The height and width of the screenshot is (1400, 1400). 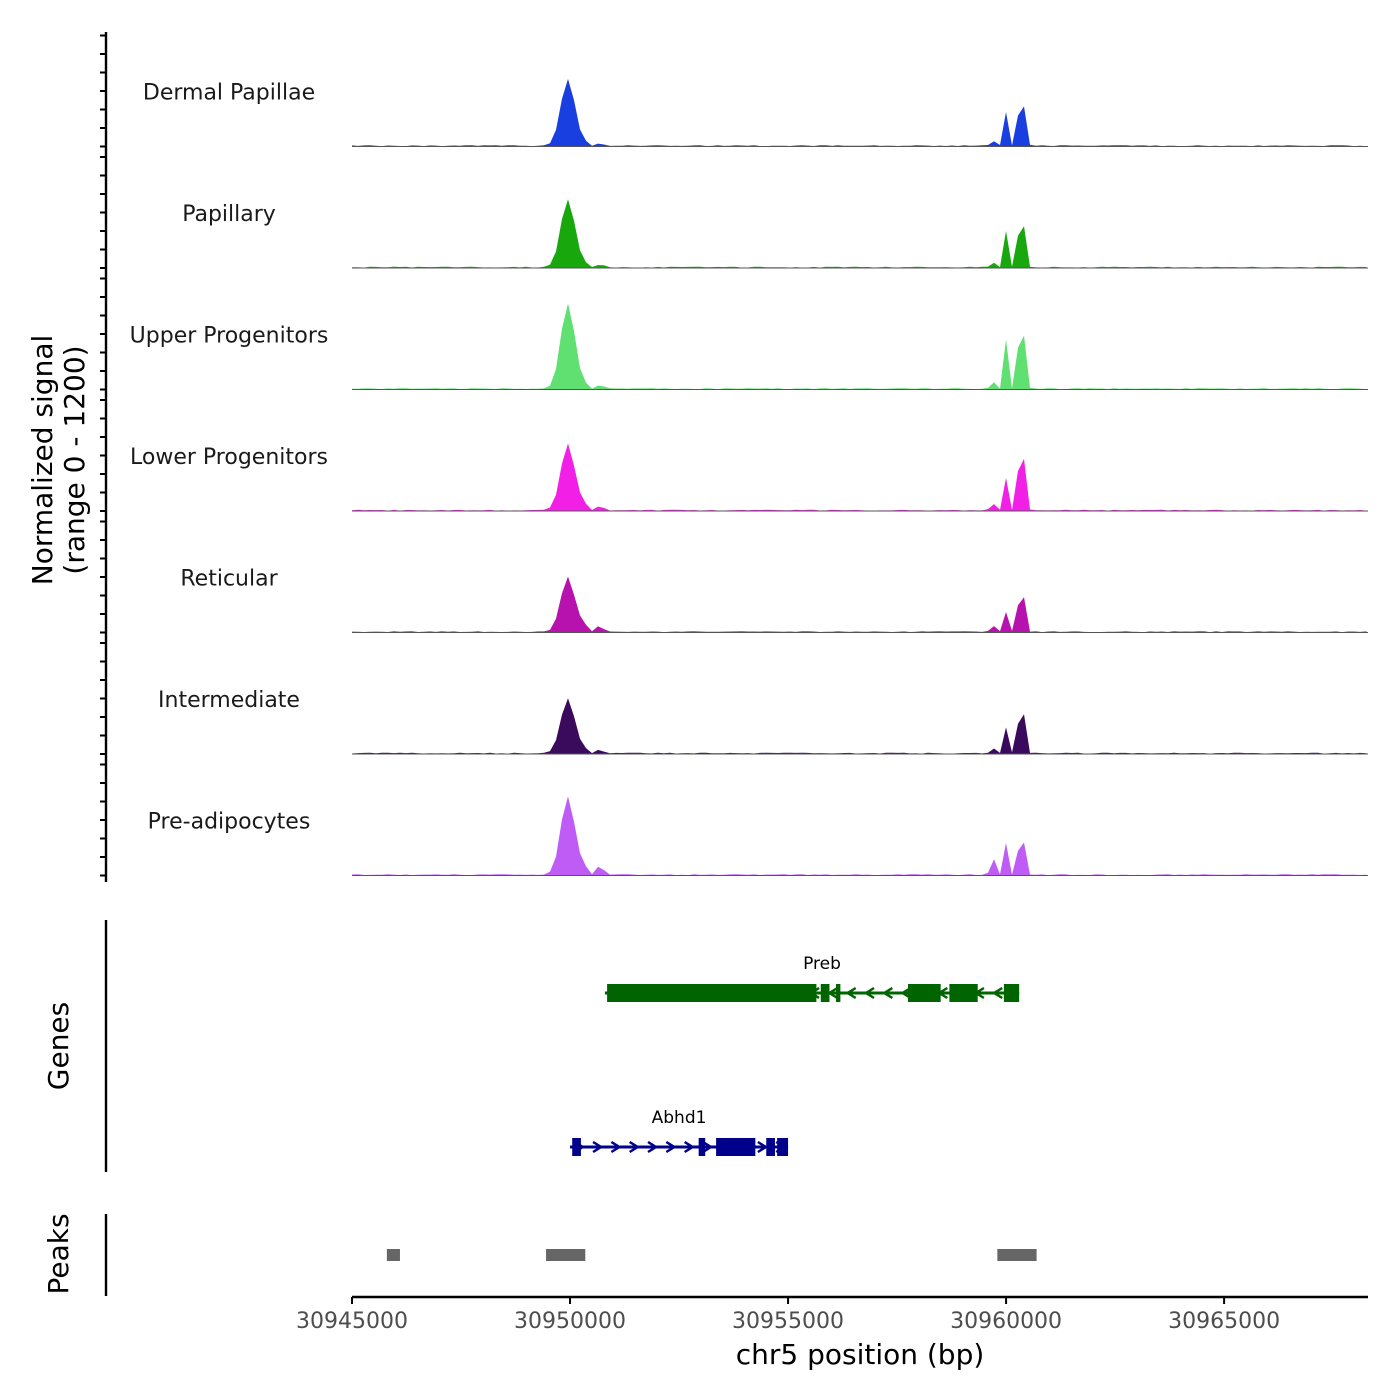 What do you see at coordinates (229, 457) in the screenshot?
I see `track-label-lower-progenitors: Lower Progenitors` at bounding box center [229, 457].